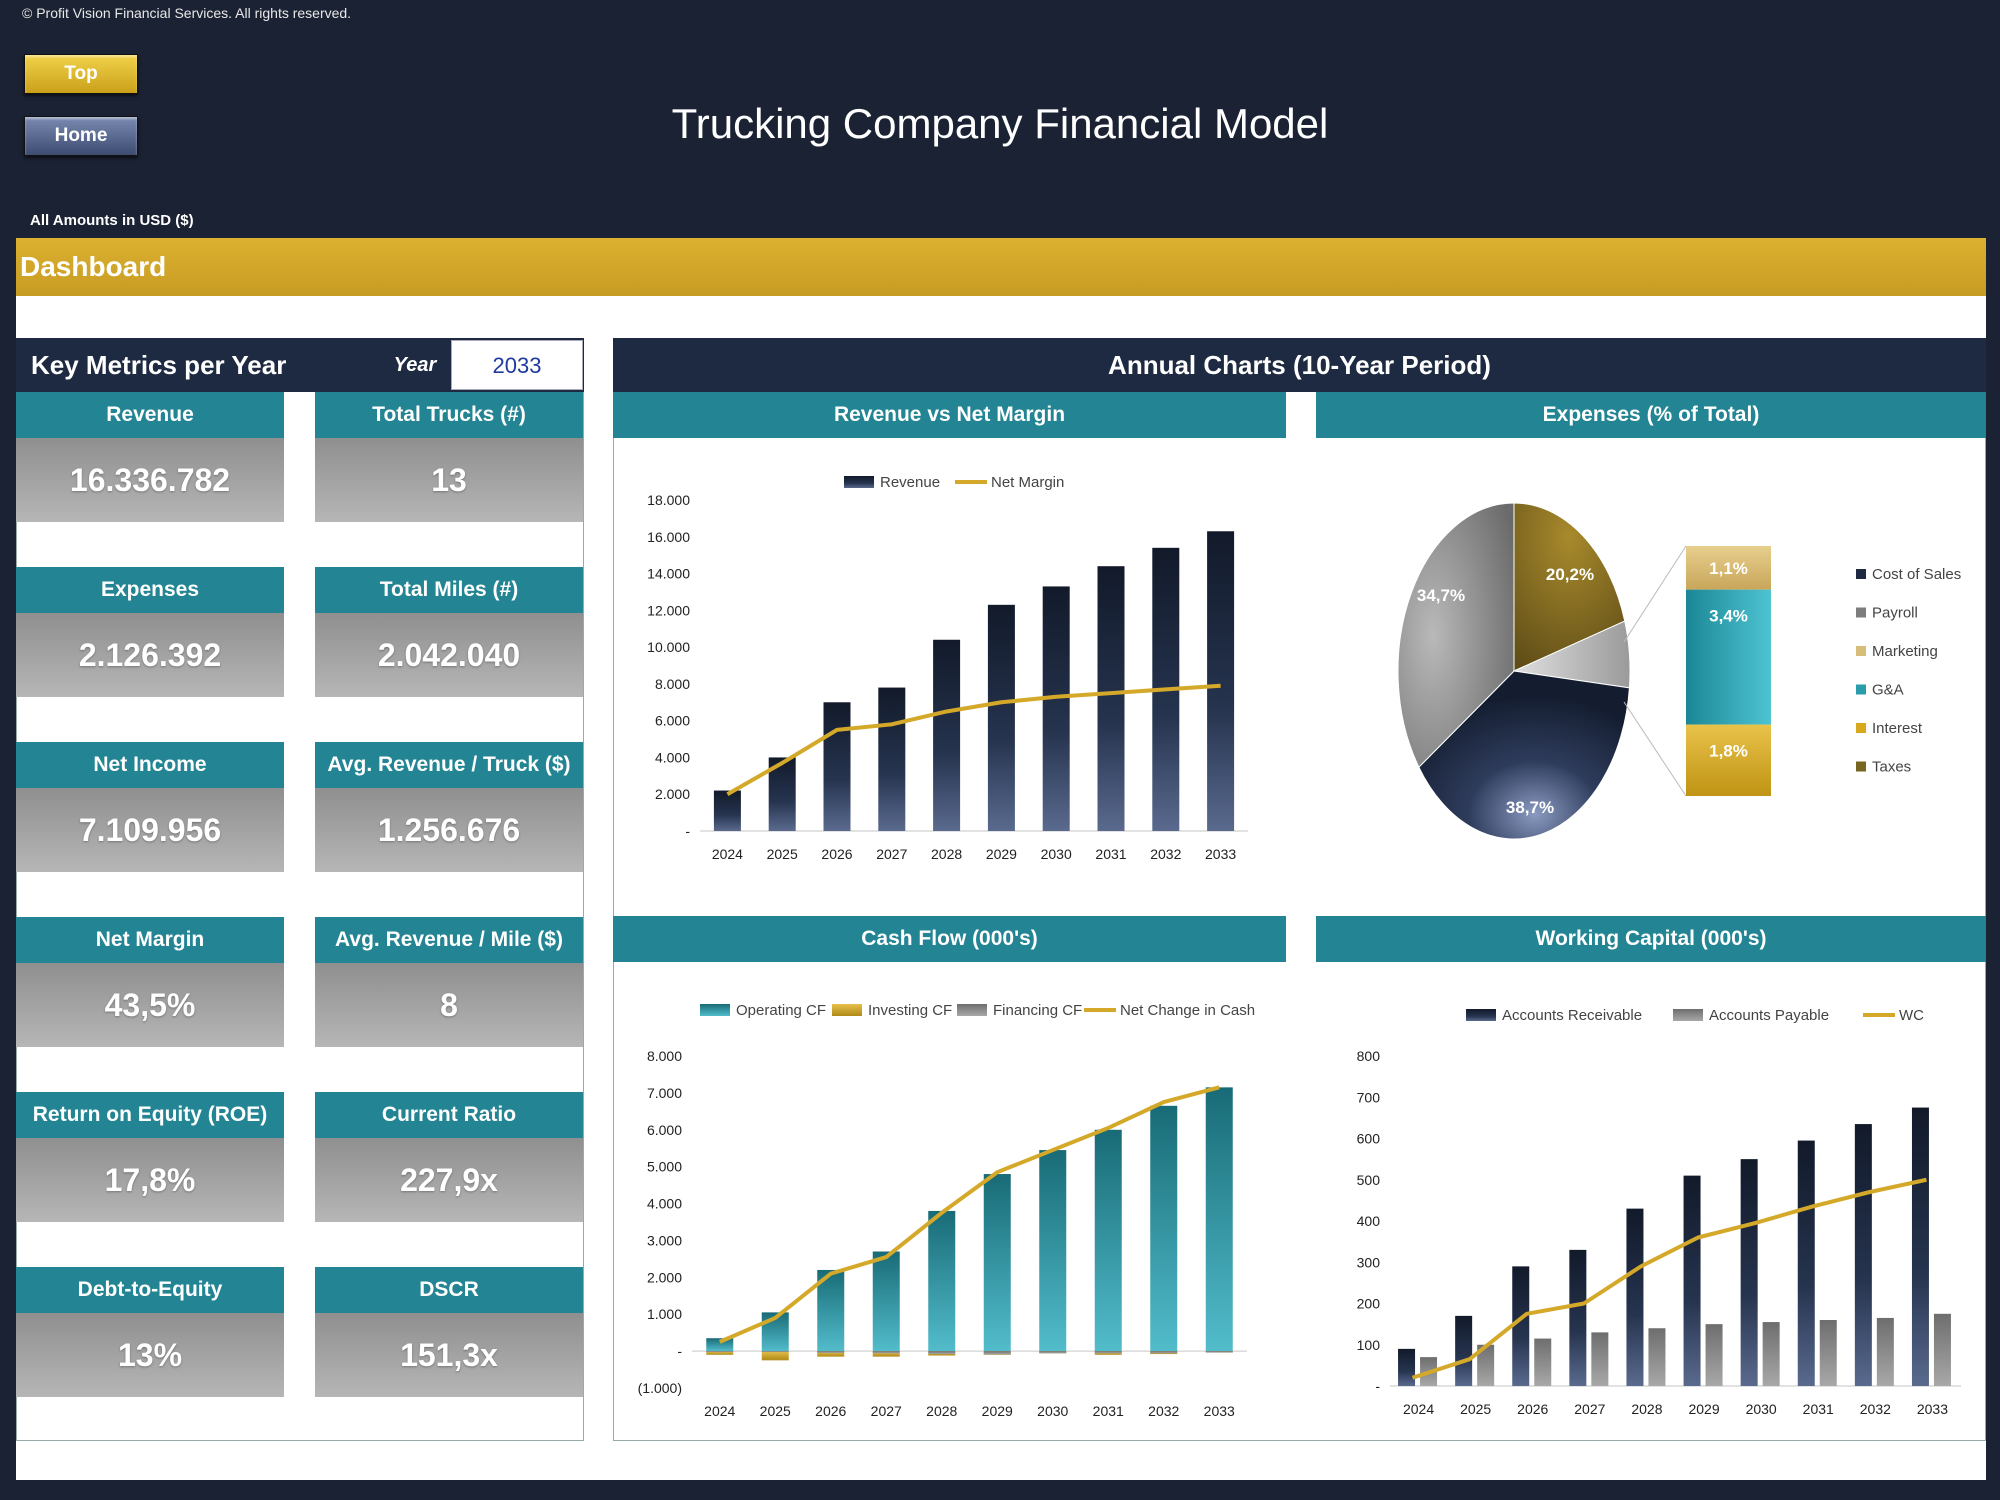 Image resolution: width=2000 pixels, height=1500 pixels. I want to click on metric-card-total-trucks: Total Trucks (#) 13, so click(449, 457).